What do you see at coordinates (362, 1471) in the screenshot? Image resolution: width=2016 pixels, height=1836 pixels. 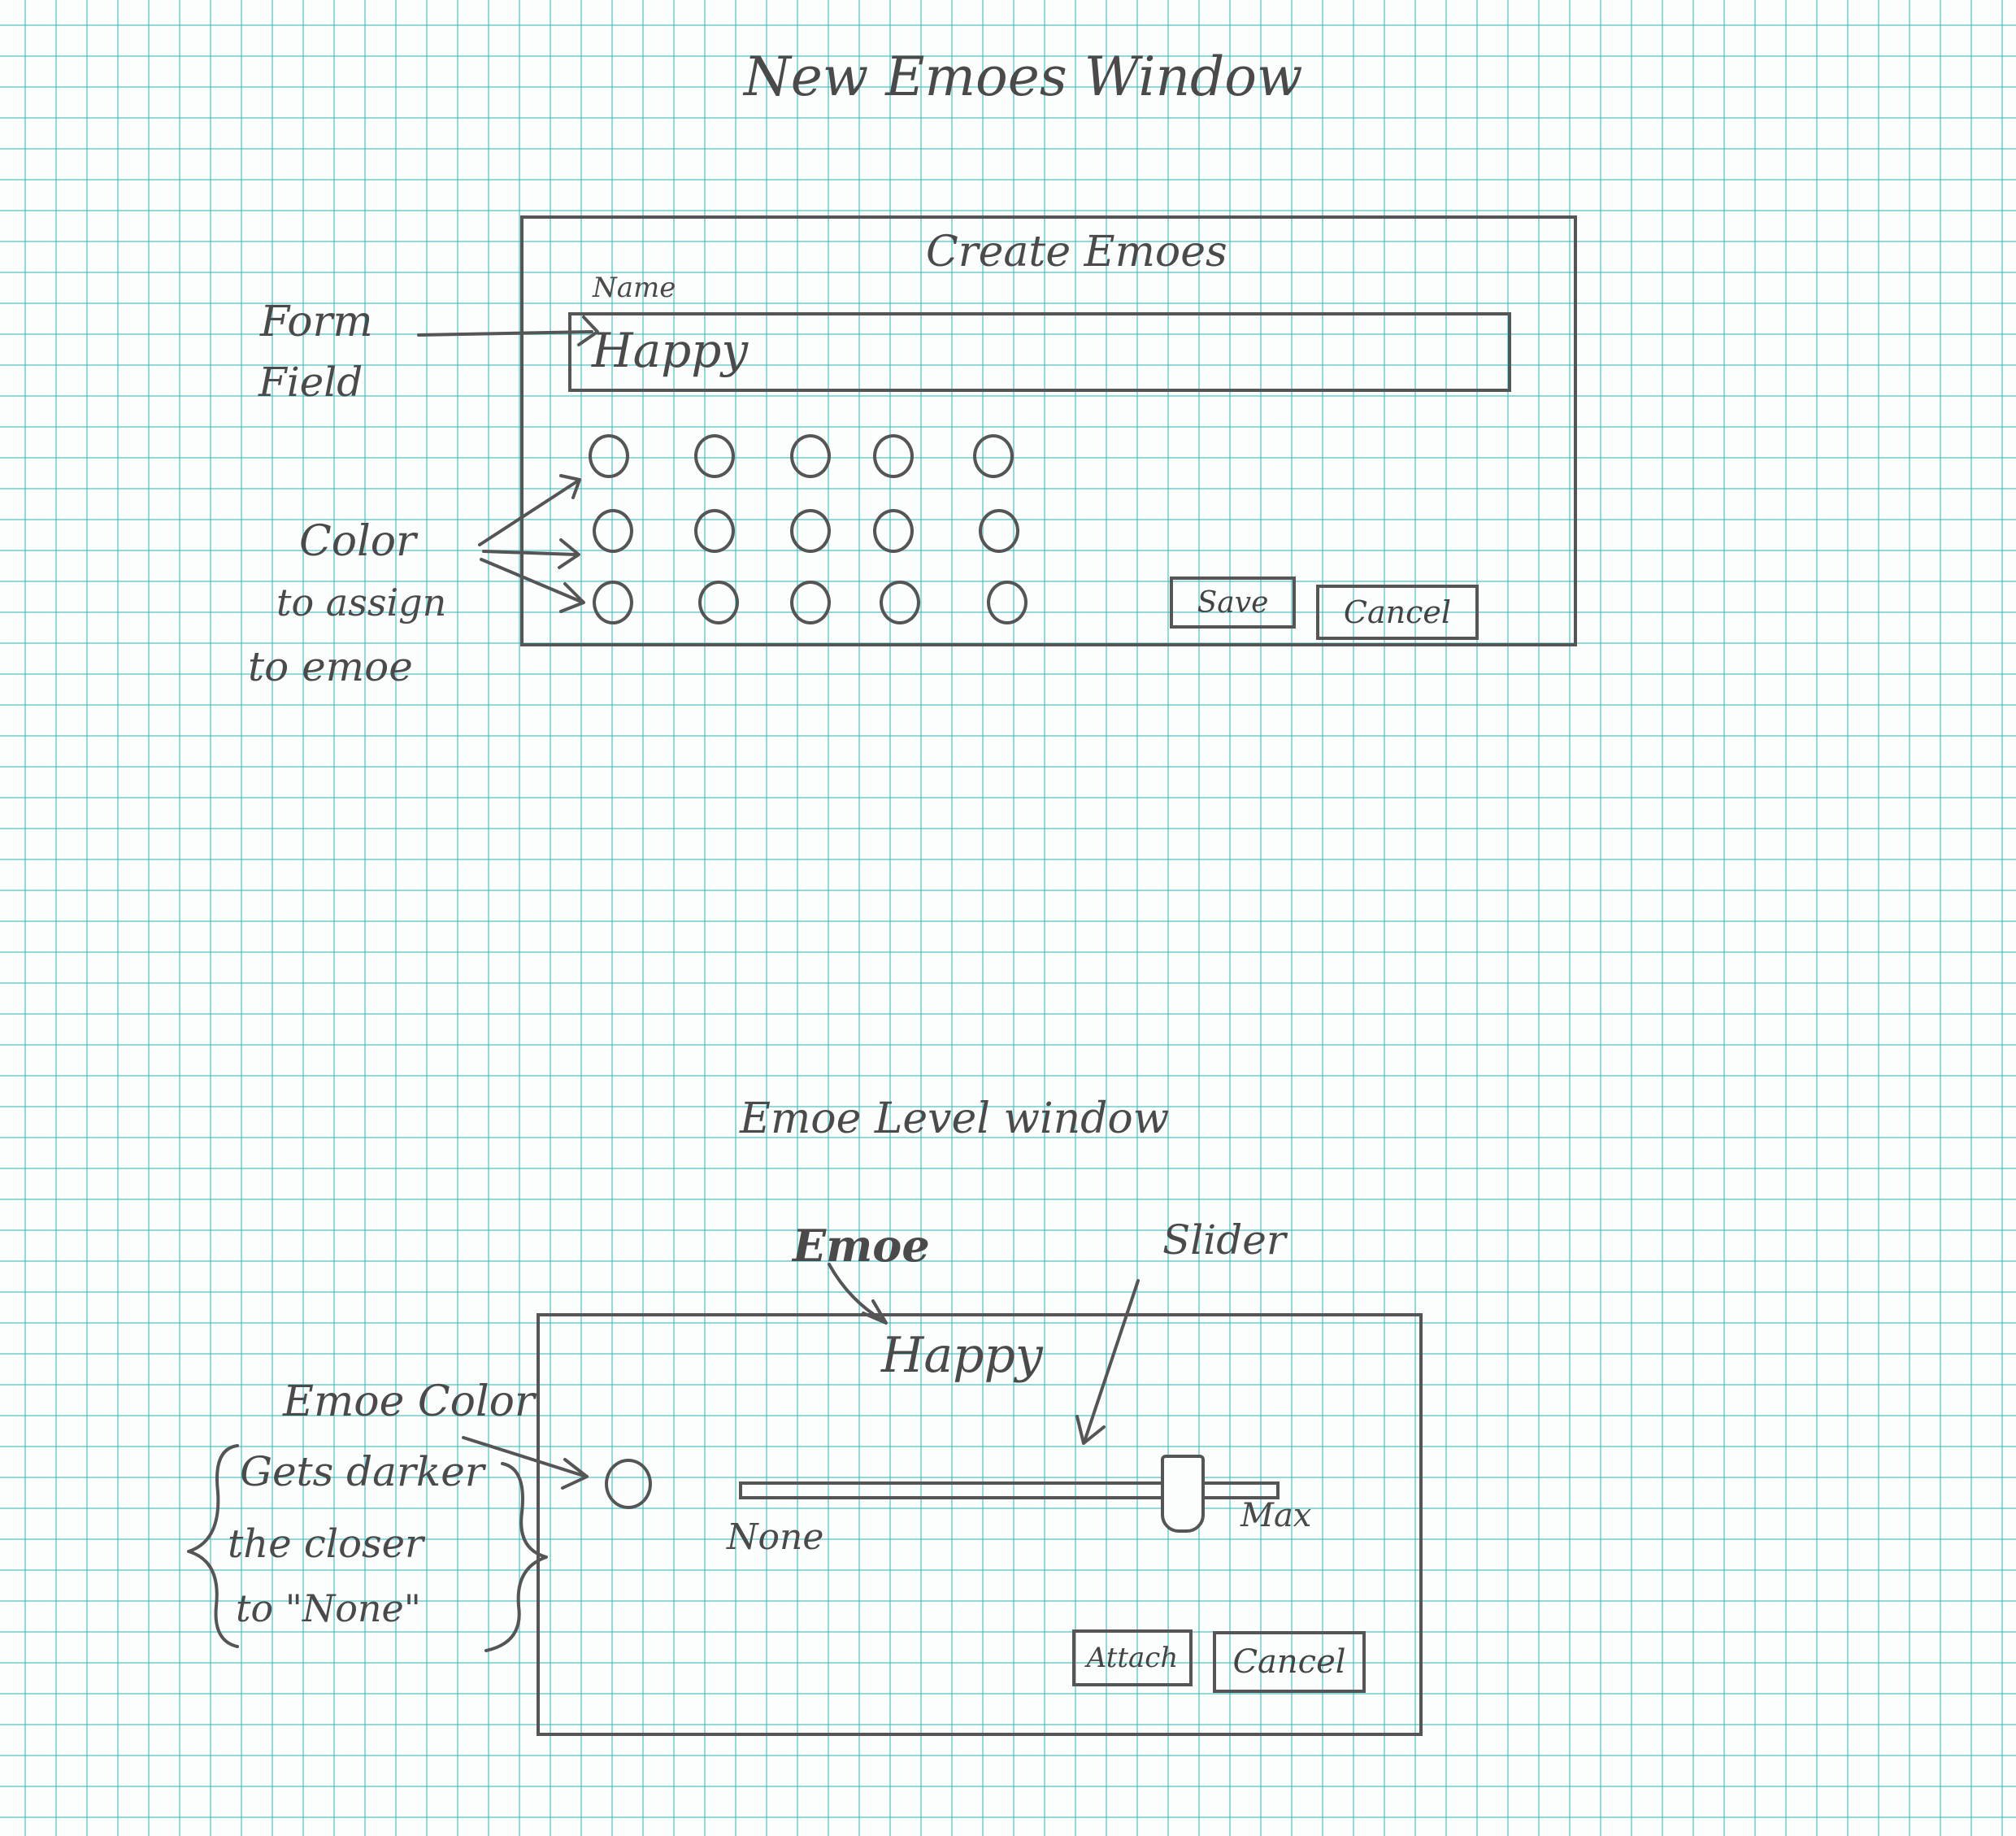 I see `annotation-note-line-1: Gets darker` at bounding box center [362, 1471].